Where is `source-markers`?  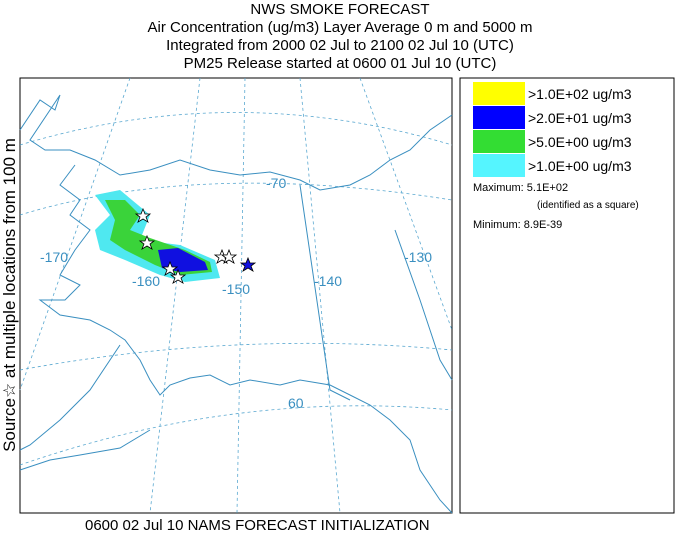 source-markers is located at coordinates (195, 245).